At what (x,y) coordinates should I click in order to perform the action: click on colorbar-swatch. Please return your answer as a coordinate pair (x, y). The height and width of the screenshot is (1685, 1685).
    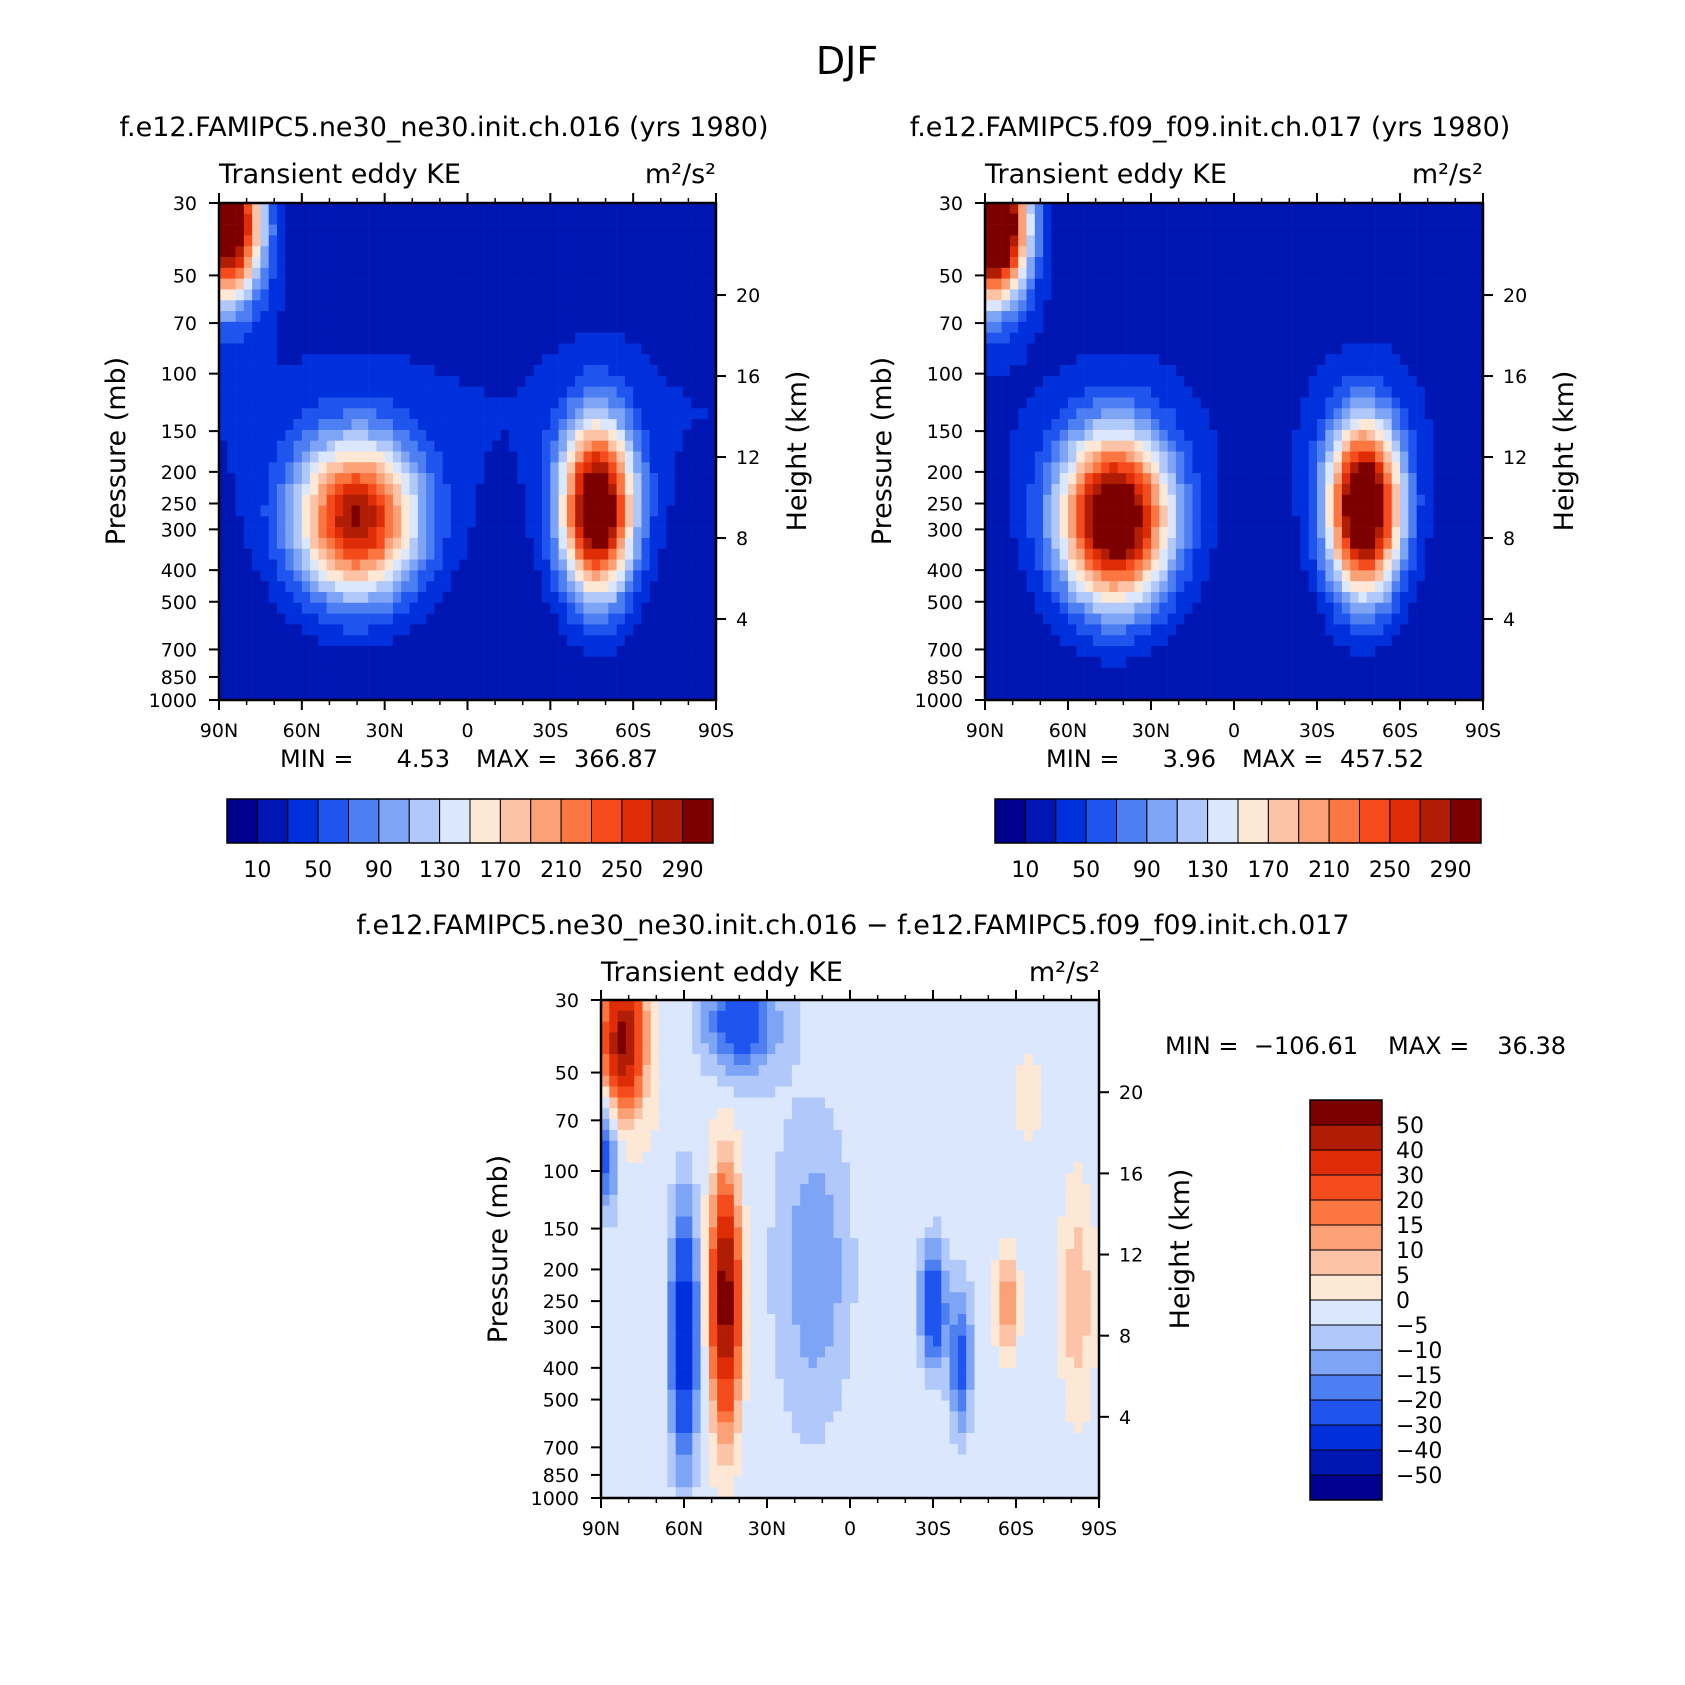
    Looking at the image, I should click on (303, 821).